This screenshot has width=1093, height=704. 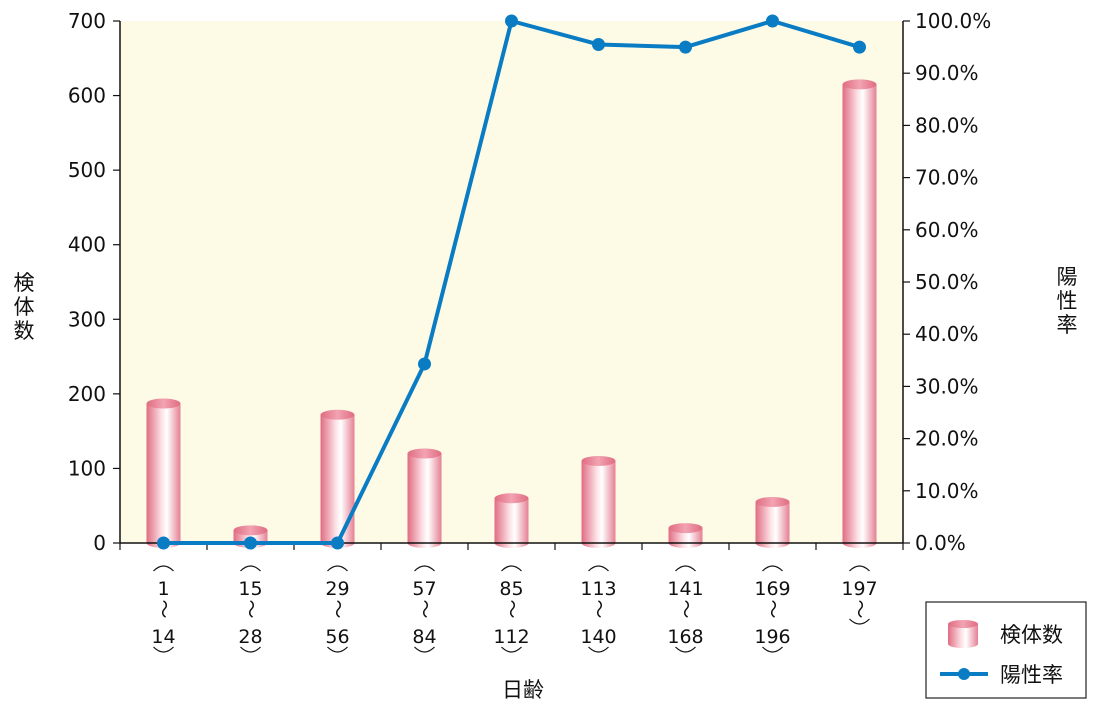 I want to click on x-tick-label: 29〜 56, so click(x=337, y=609).